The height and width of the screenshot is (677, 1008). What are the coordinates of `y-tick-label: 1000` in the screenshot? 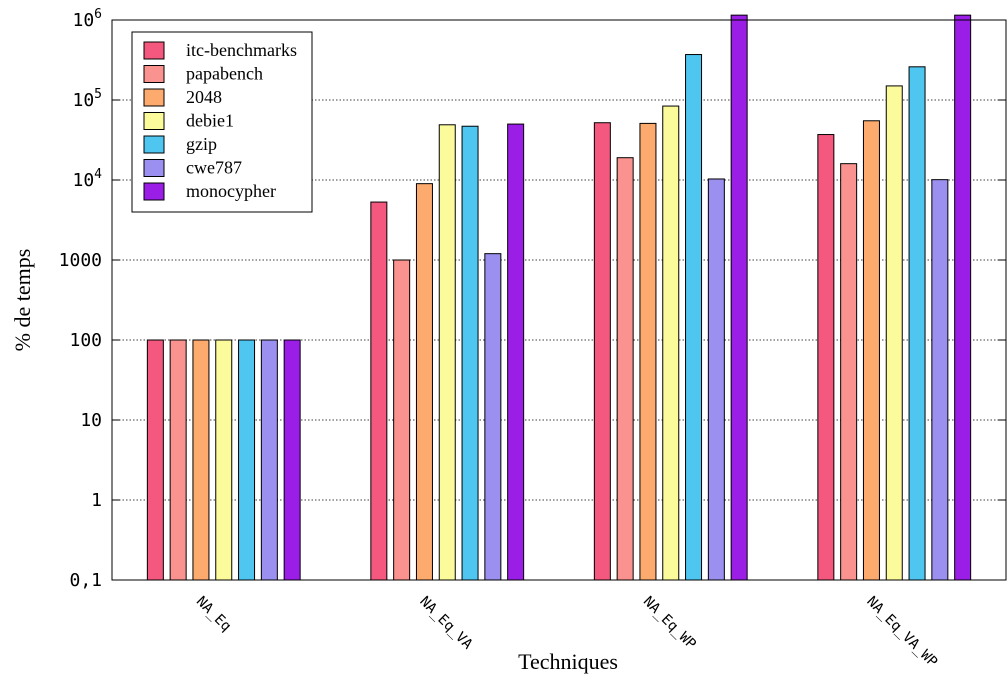 It's located at (80, 260).